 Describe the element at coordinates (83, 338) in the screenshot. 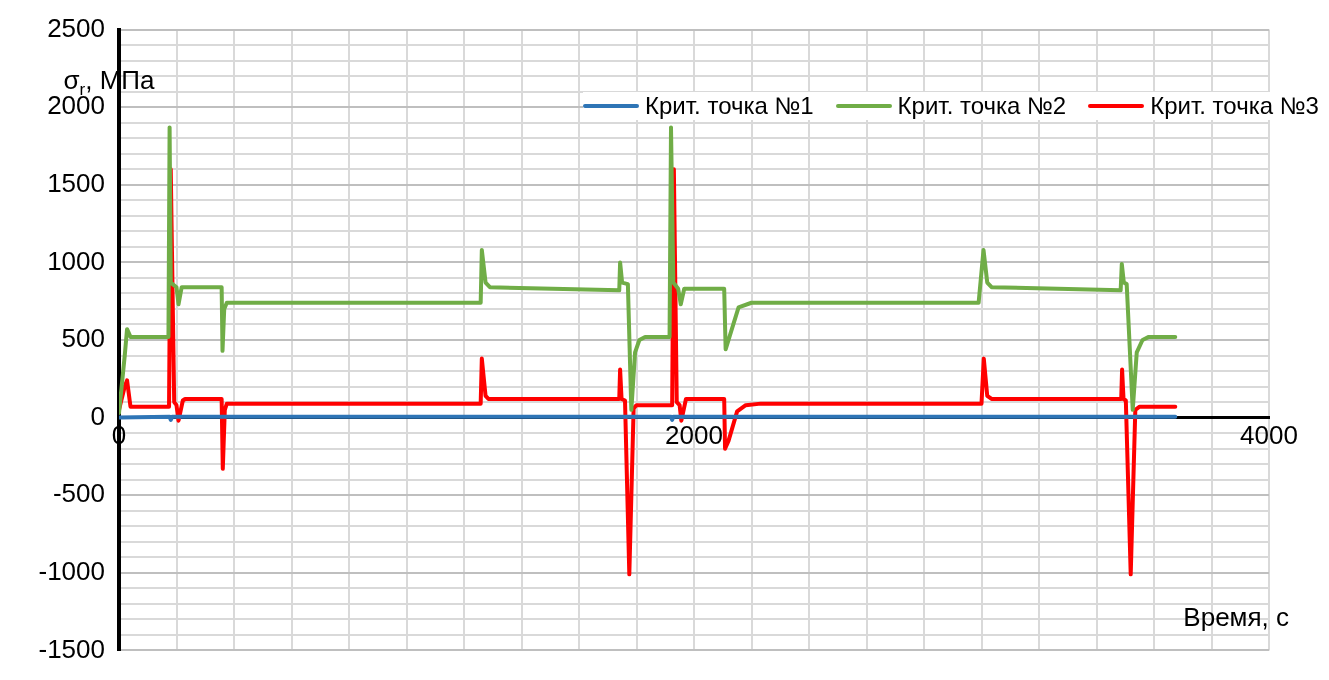

I see `y-tick-label: 500` at that location.